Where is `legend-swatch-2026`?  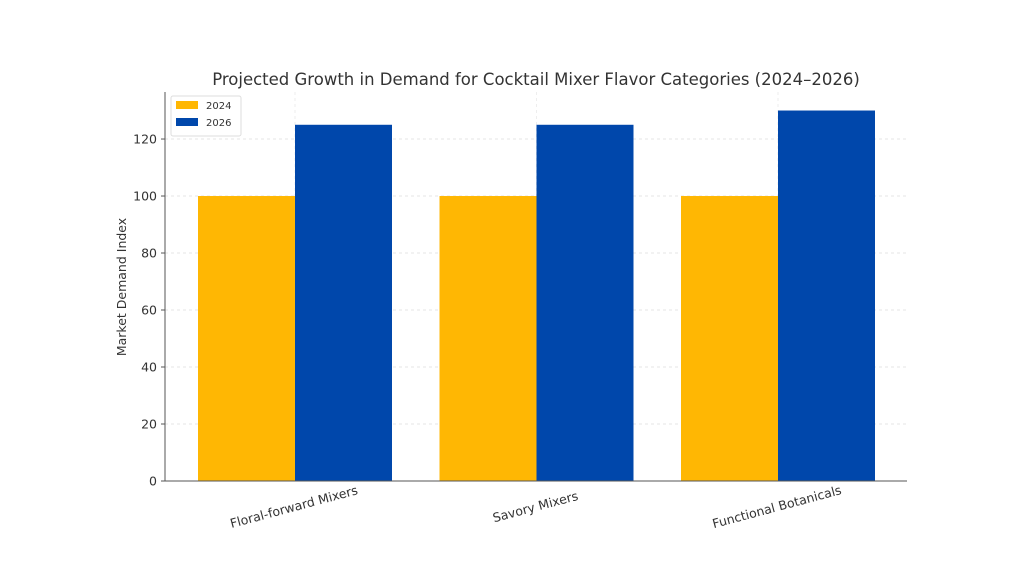 legend-swatch-2026 is located at coordinates (187, 122).